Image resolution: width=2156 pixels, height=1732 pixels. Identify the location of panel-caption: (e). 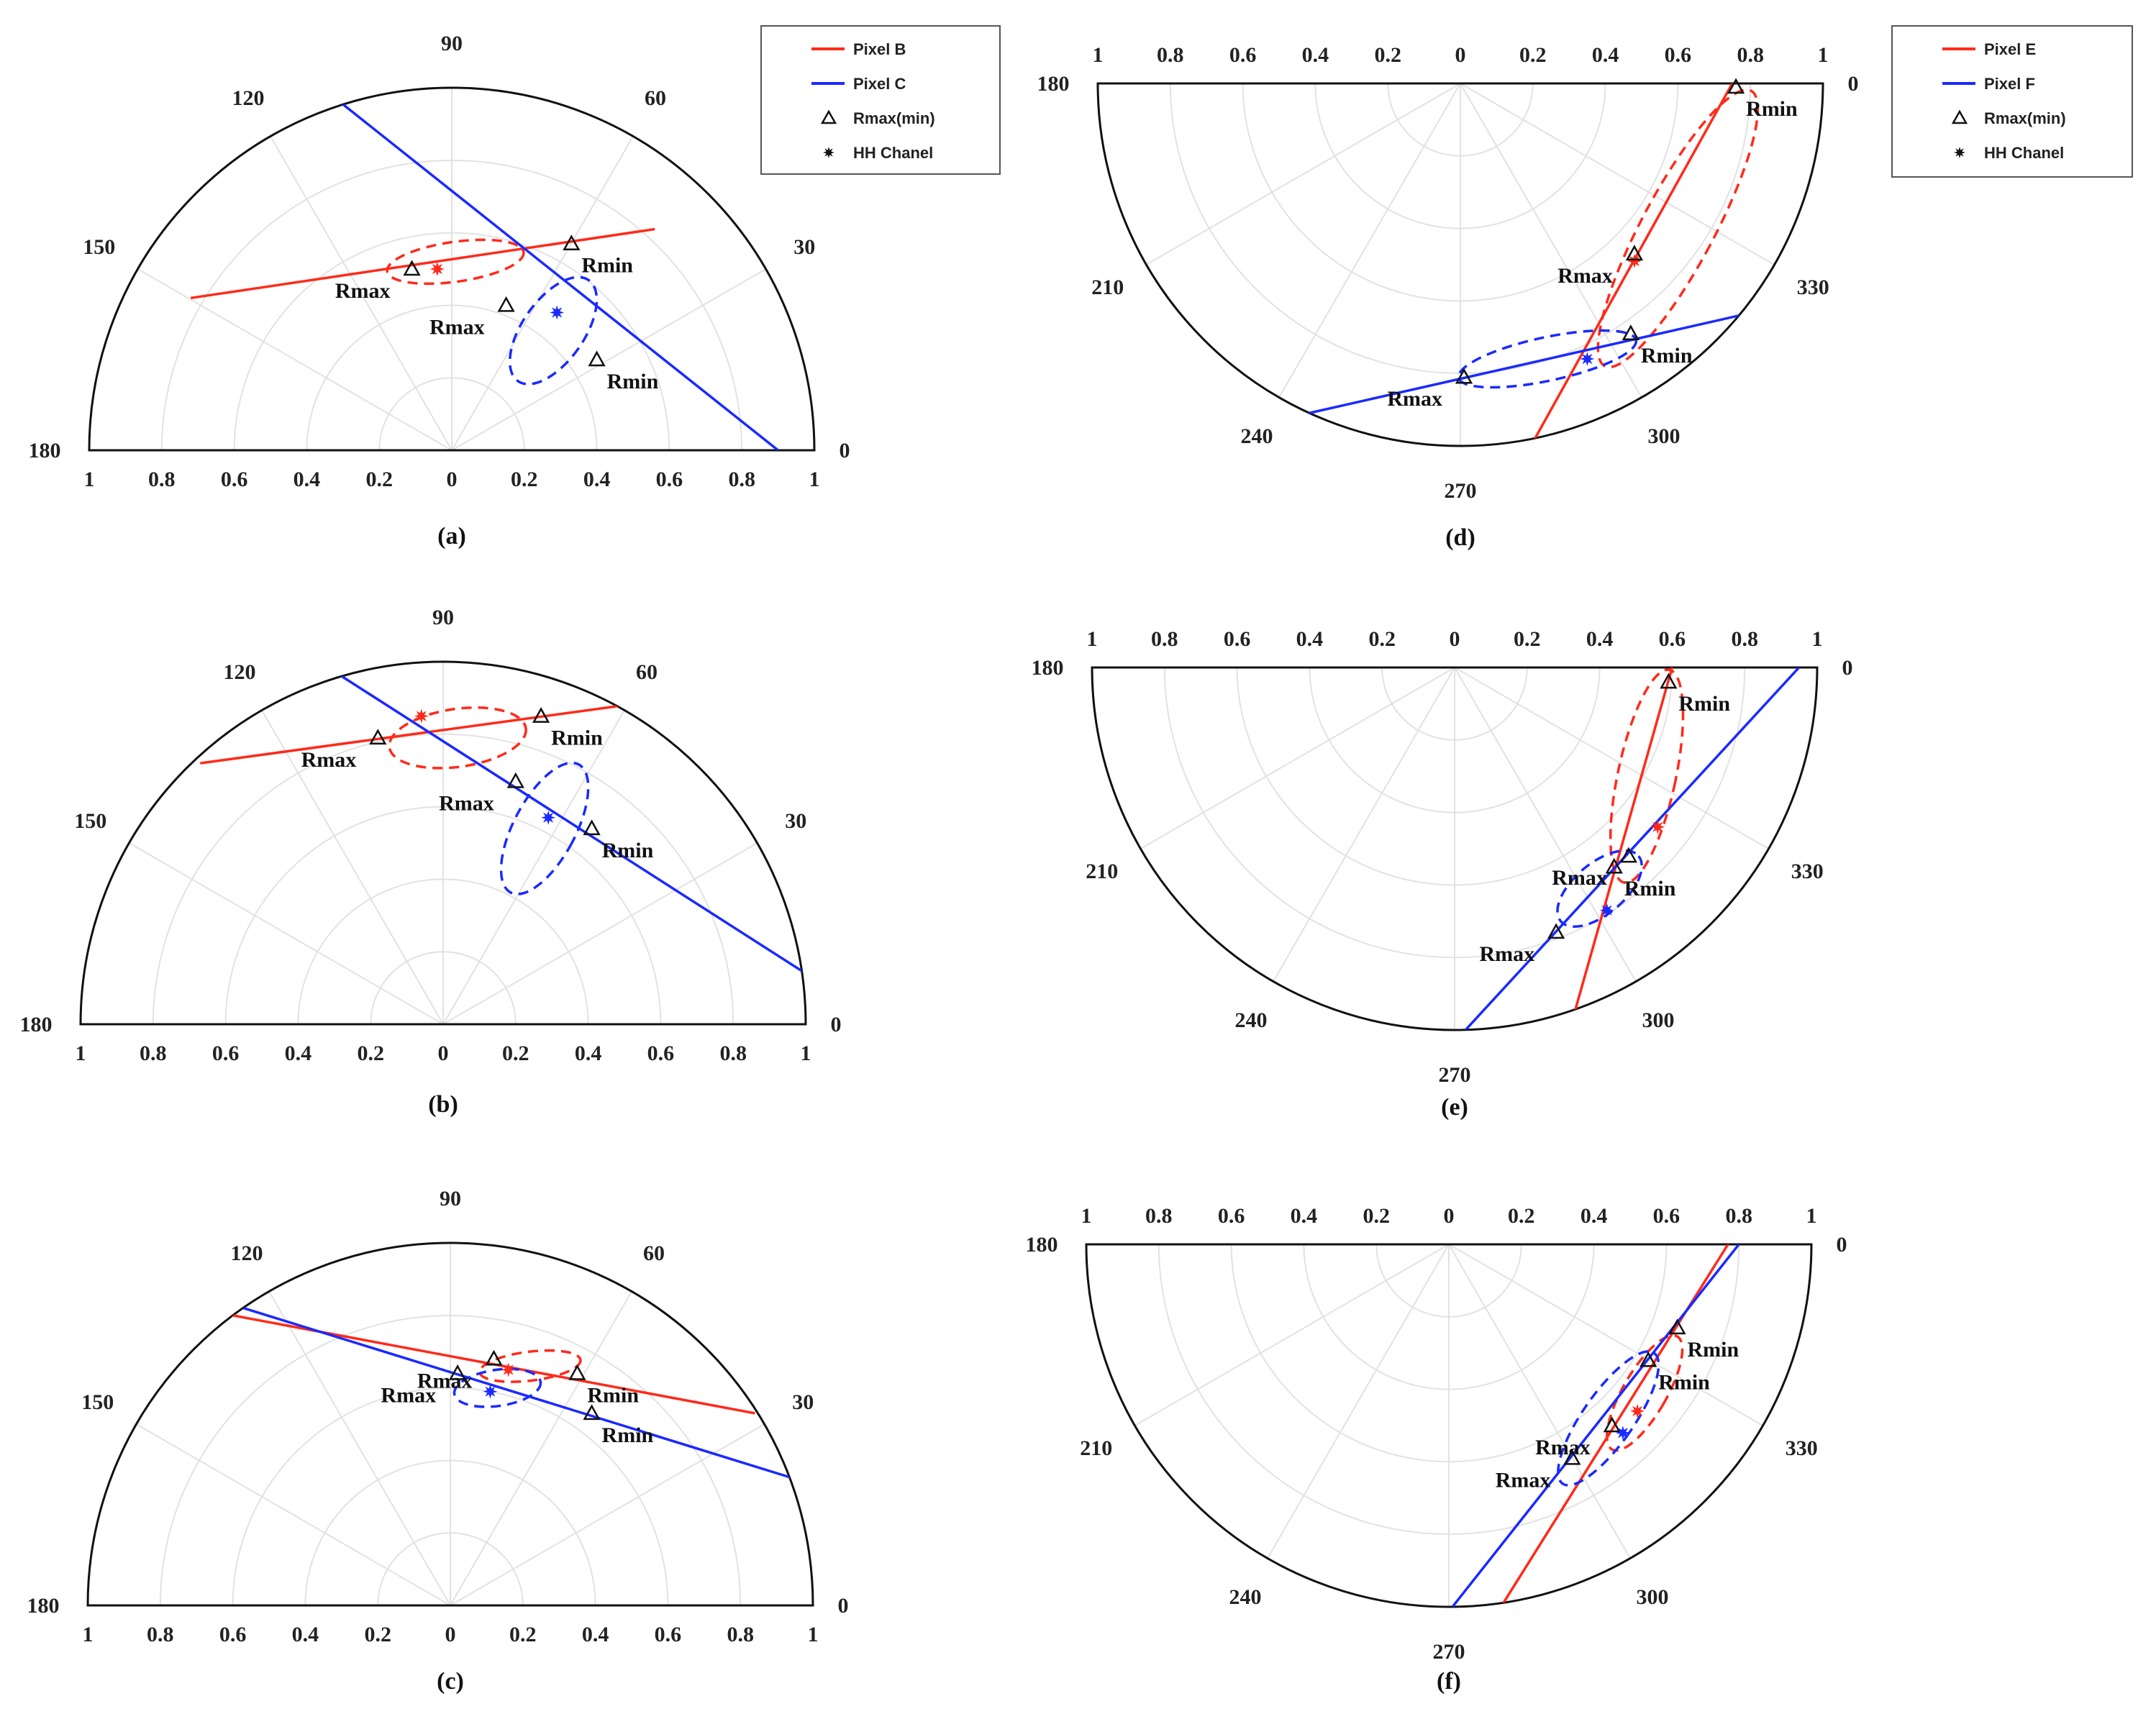
(1454, 1107).